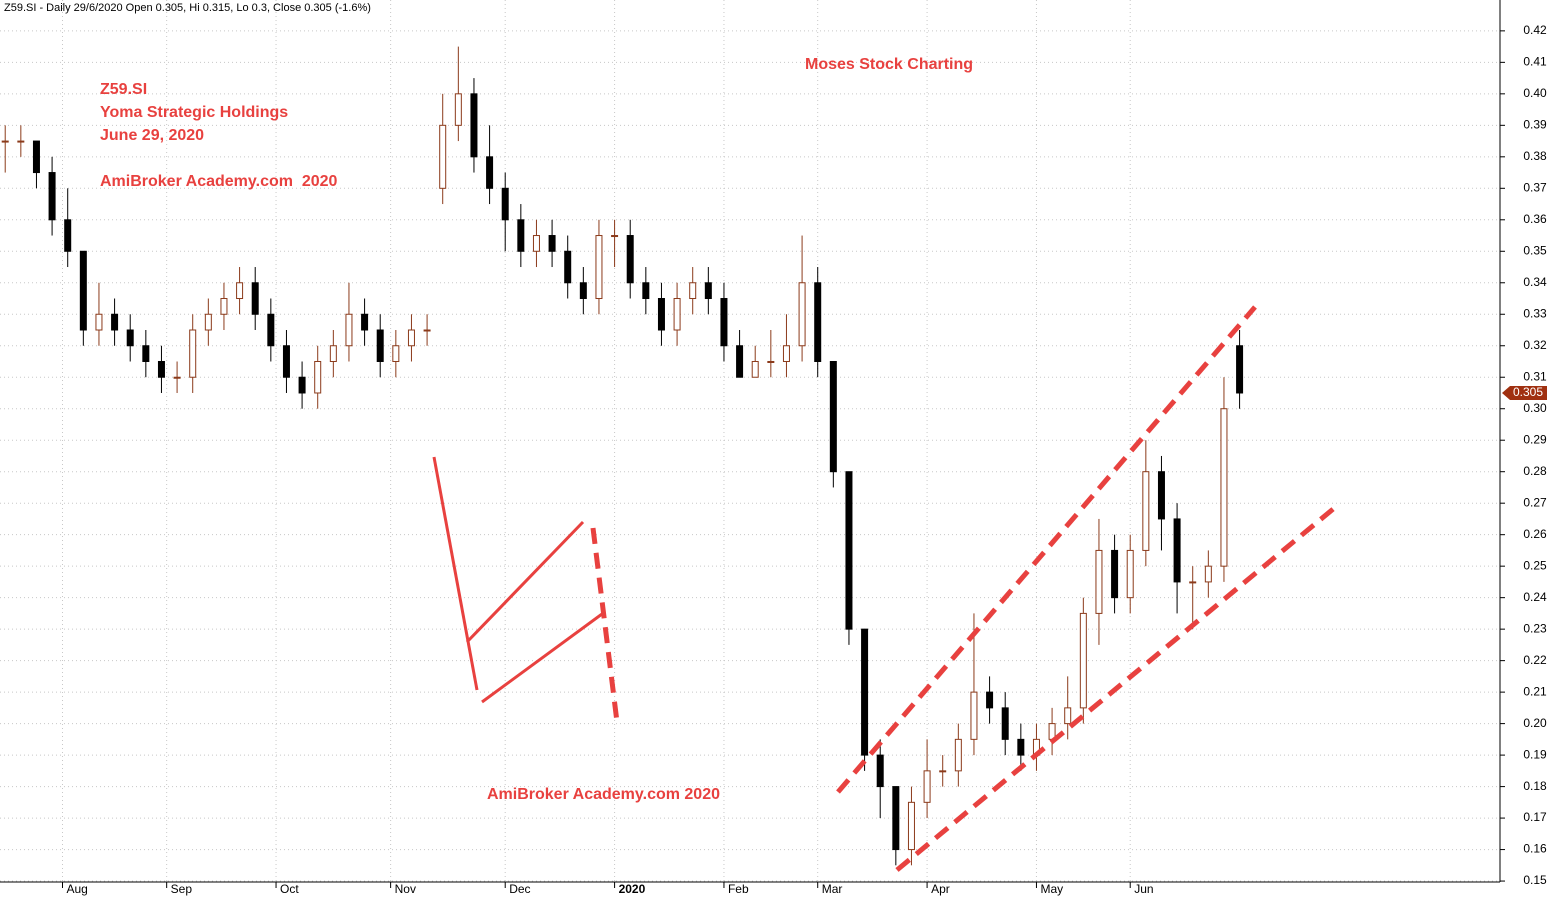 The height and width of the screenshot is (898, 1561). I want to click on annotation: AmiBroker Academy.com 2020, so click(219, 181).